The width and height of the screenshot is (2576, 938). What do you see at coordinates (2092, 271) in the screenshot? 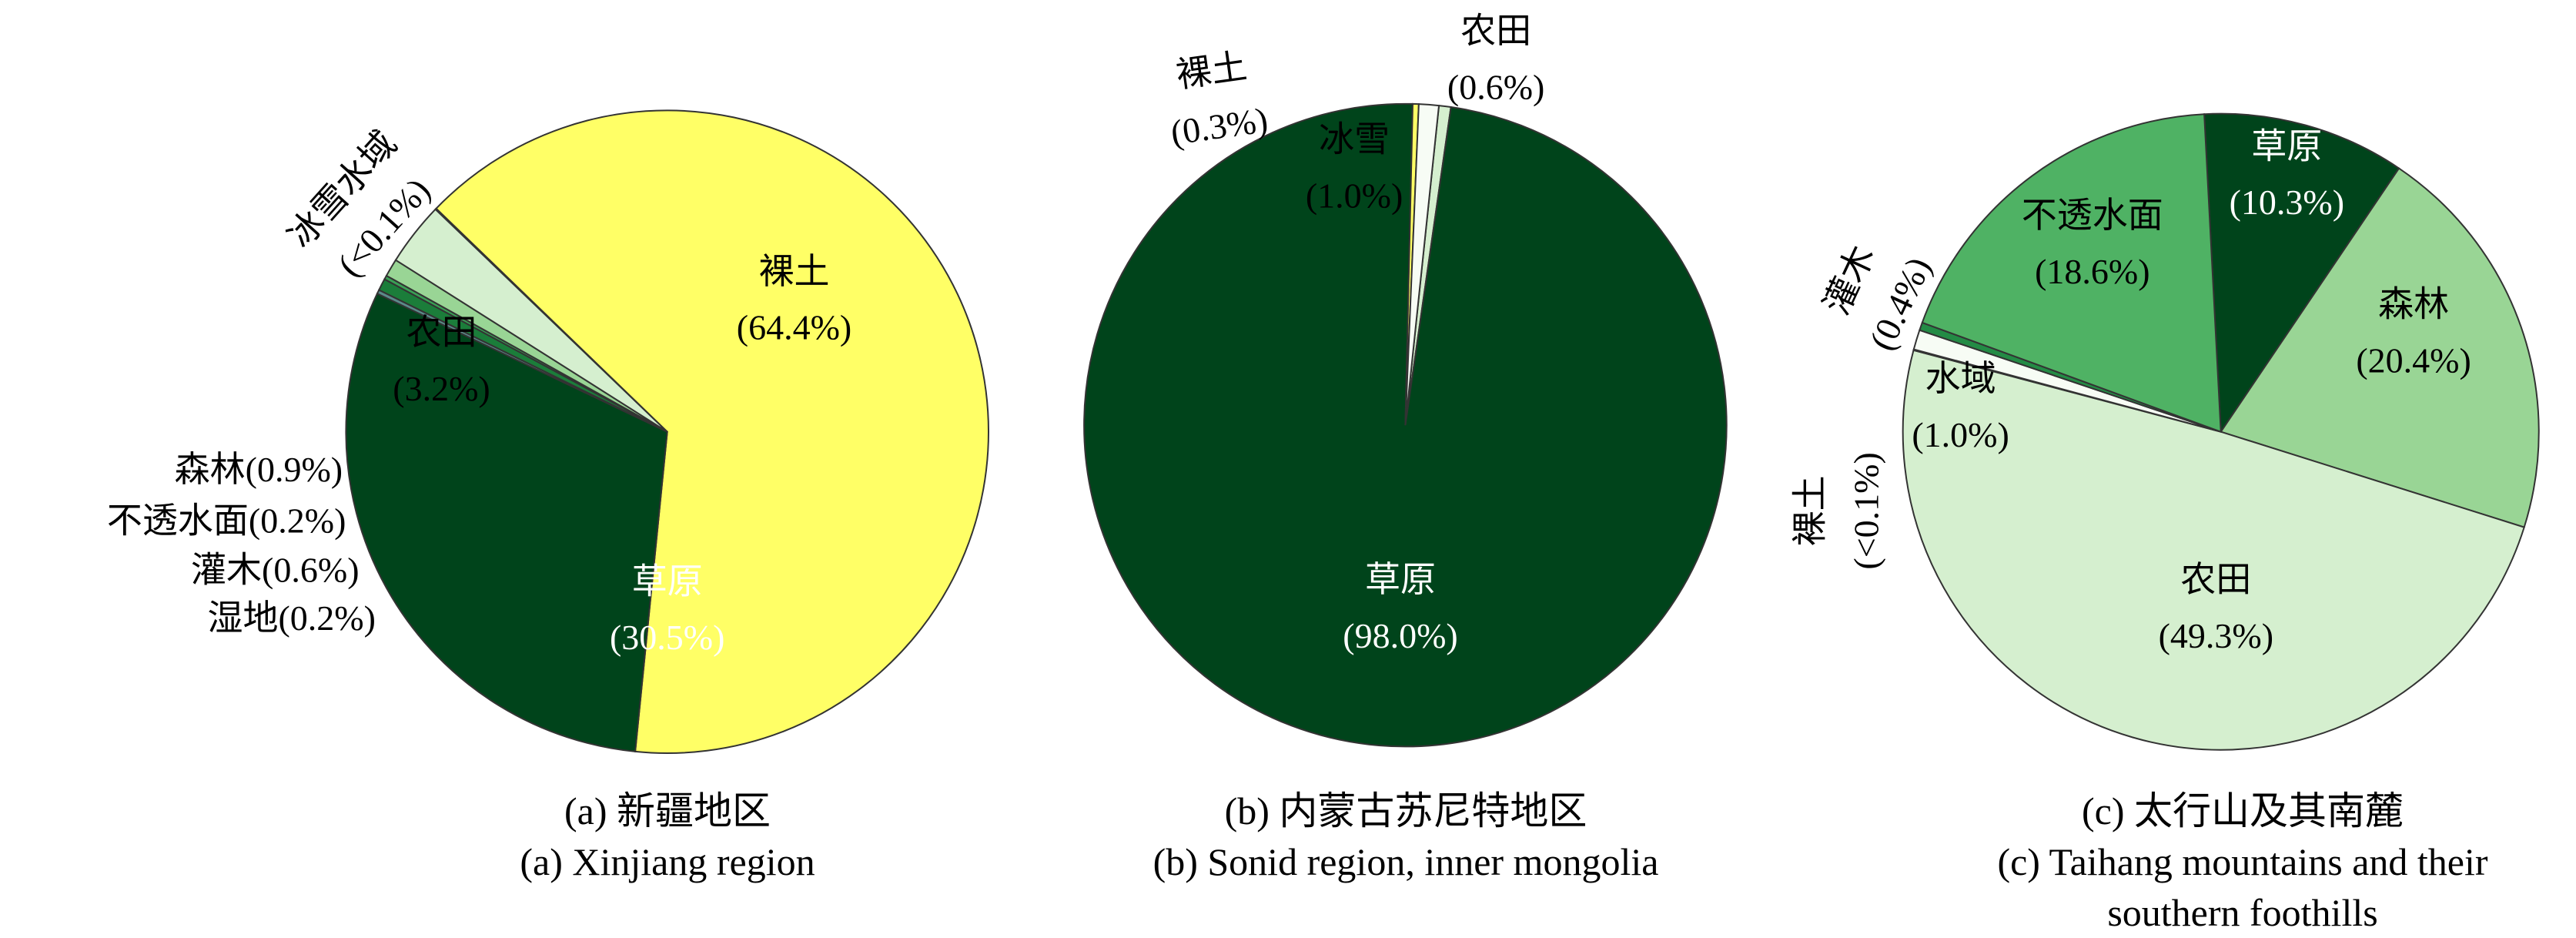
I see `value-label: (18.6%)` at bounding box center [2092, 271].